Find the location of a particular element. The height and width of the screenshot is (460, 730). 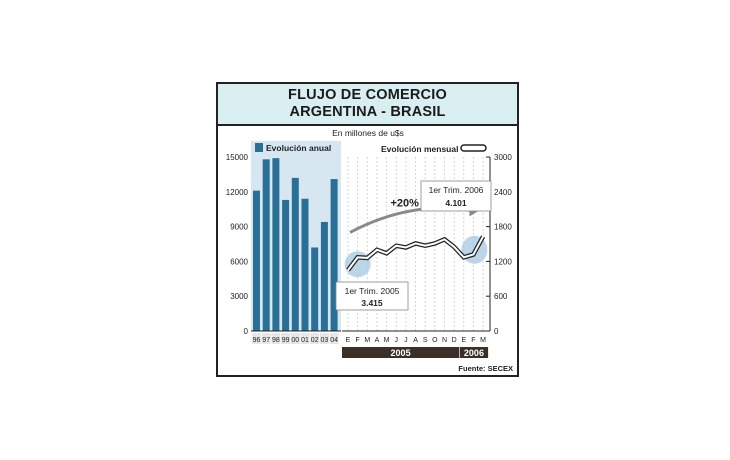

right-y-tick-label: 1800 is located at coordinates (503, 227).